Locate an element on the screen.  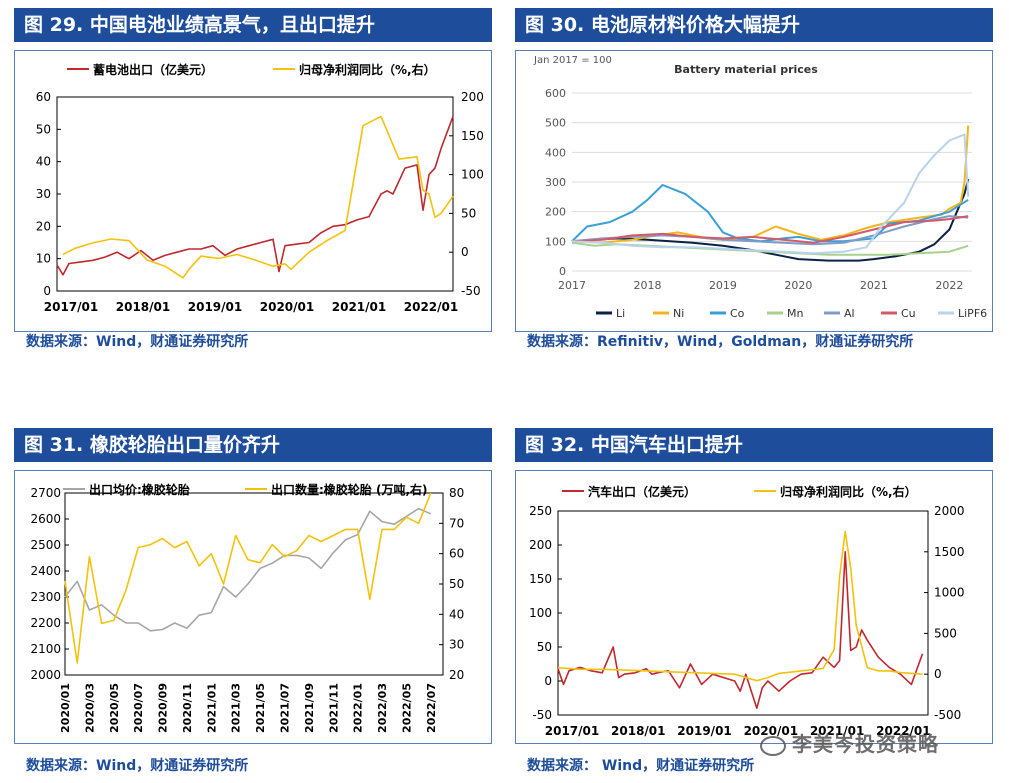
y-tick-label: 2300 is located at coordinates (45, 597).